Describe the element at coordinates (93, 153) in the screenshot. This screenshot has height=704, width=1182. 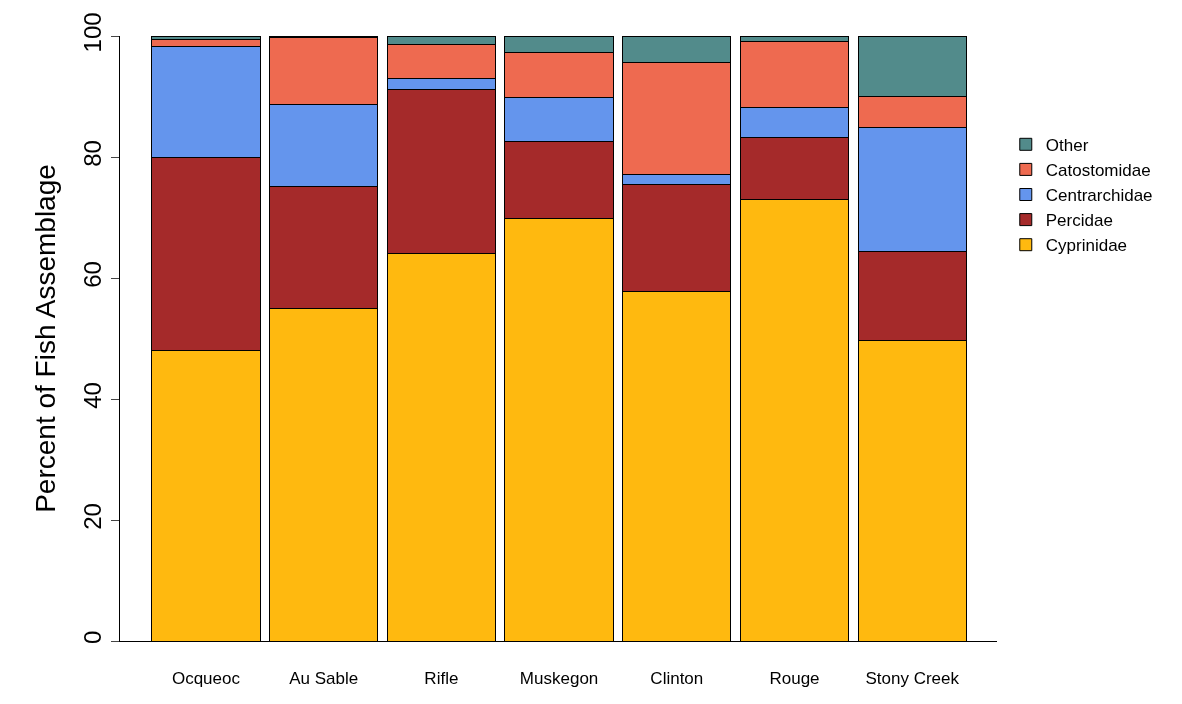
I see `y-tick-label: 80` at that location.